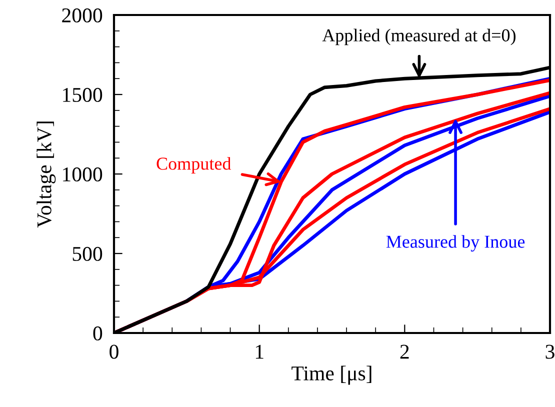 The width and height of the screenshot is (555, 407). I want to click on y-tick-label: 0, so click(97, 333).